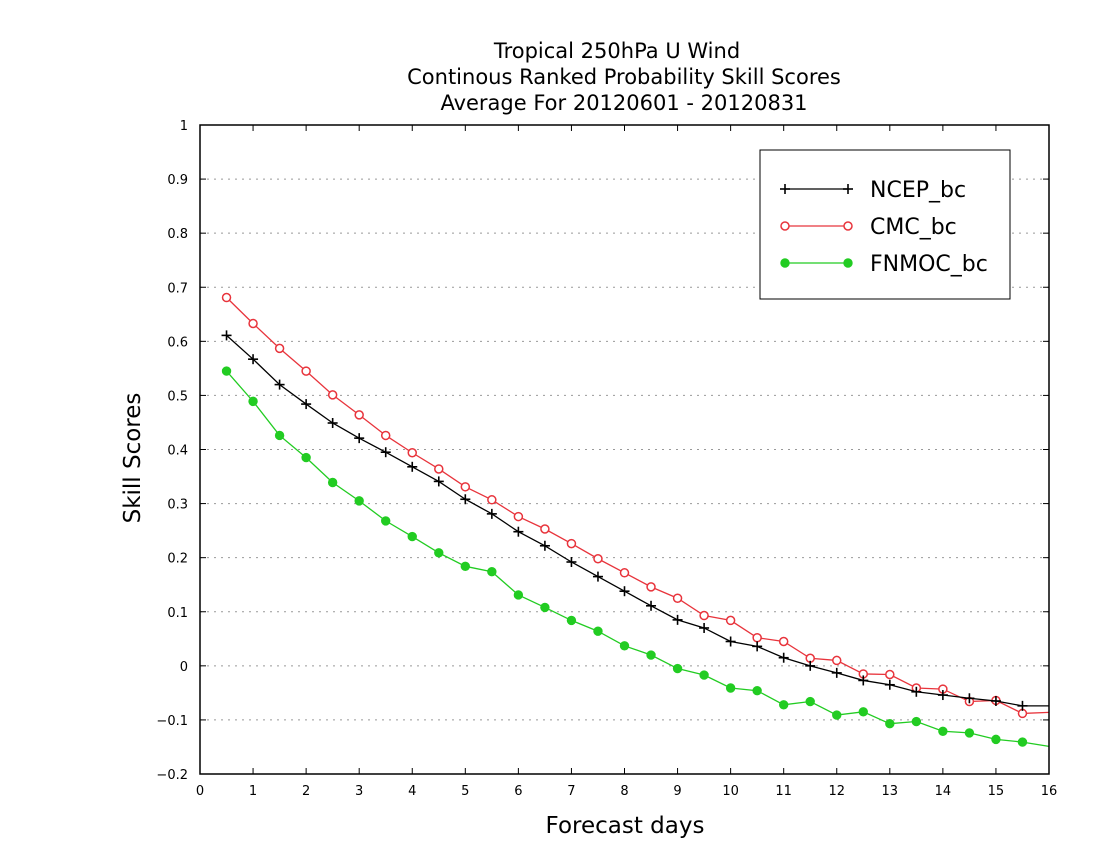 The image size is (1100, 850). What do you see at coordinates (616, 51) in the screenshot?
I see `chart-title-line-1: Tropical 250hPa U Wind` at bounding box center [616, 51].